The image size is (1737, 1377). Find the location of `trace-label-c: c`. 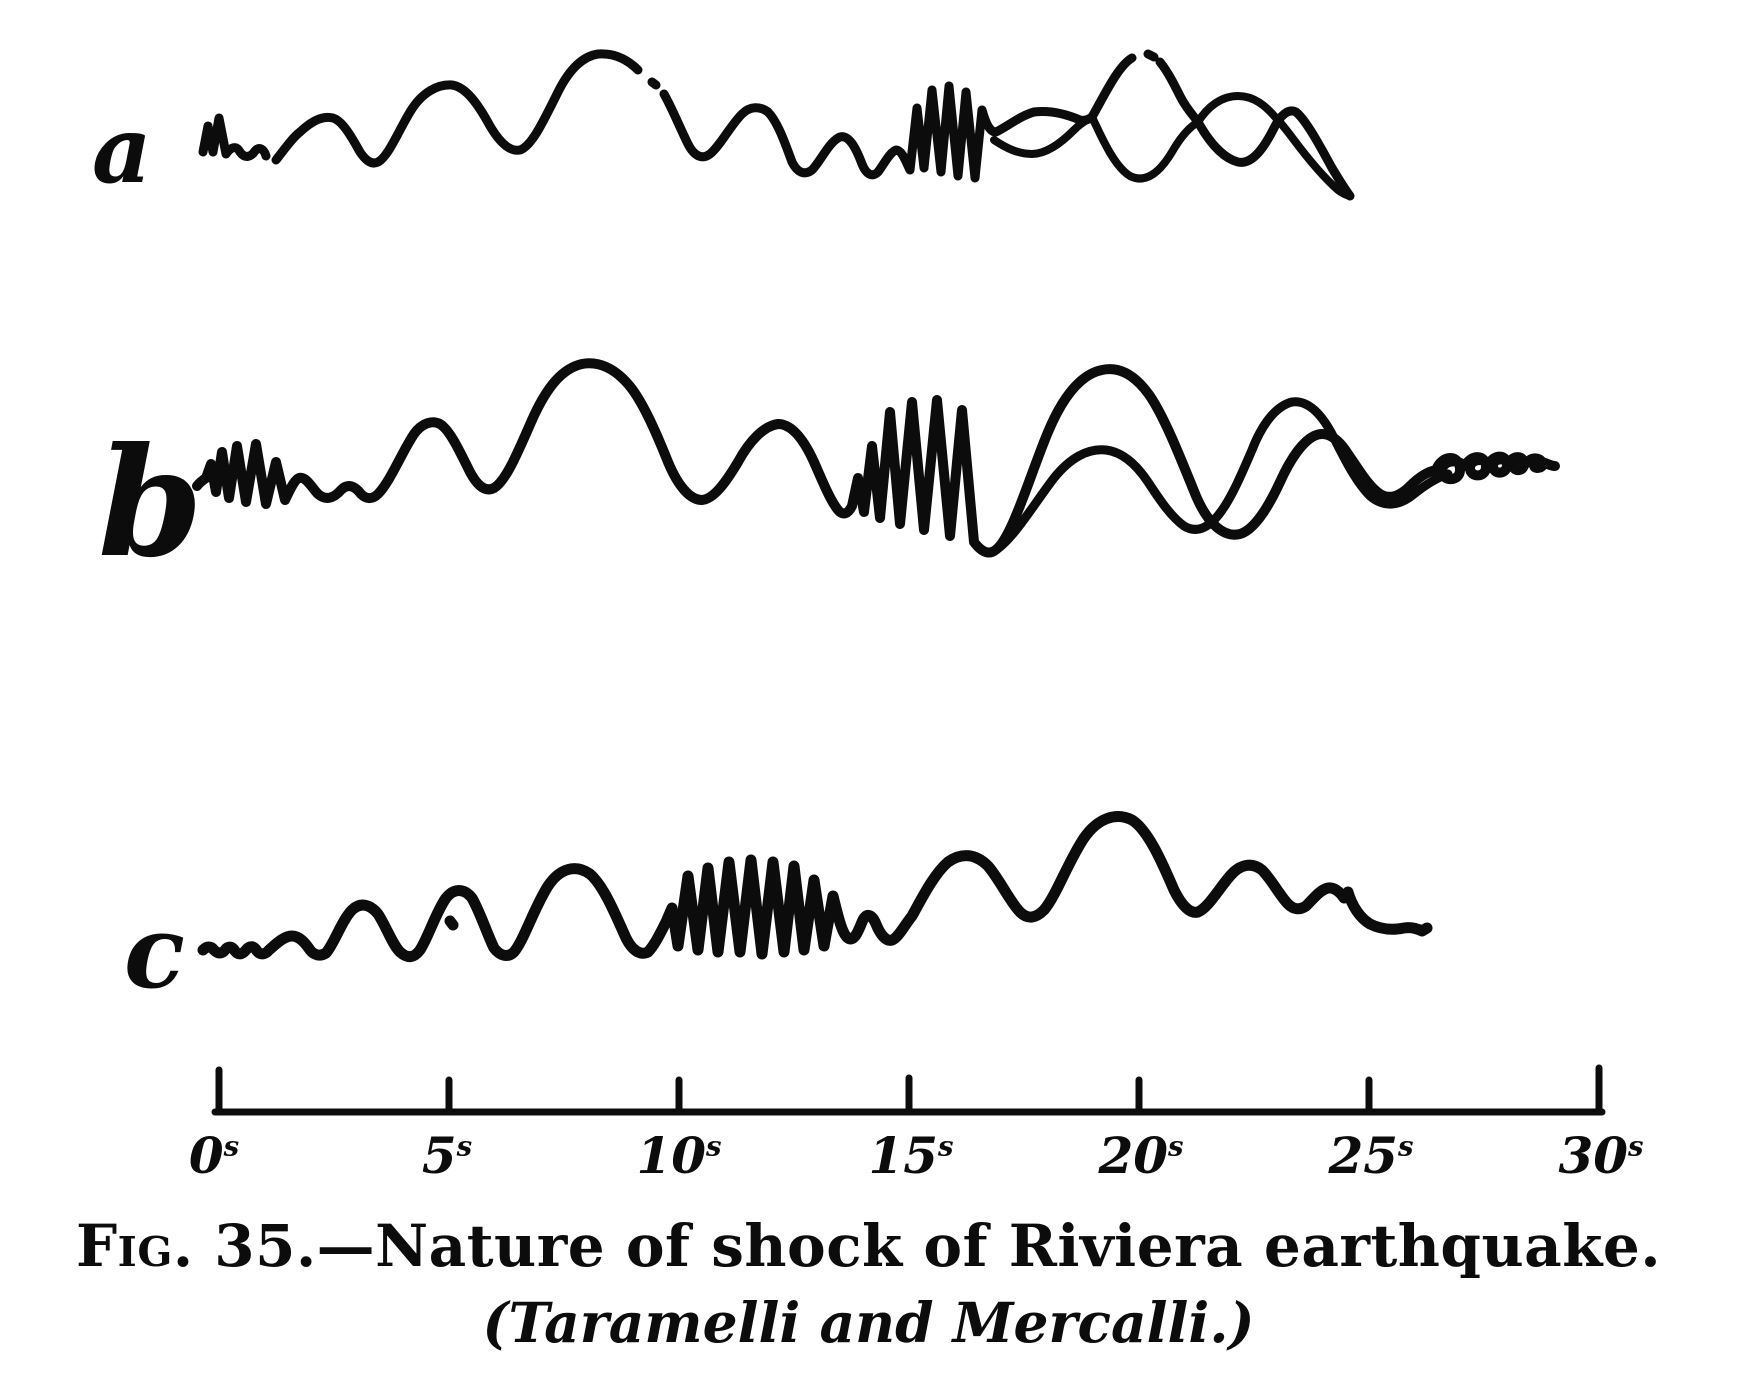

trace-label-c: c is located at coordinates (154, 952).